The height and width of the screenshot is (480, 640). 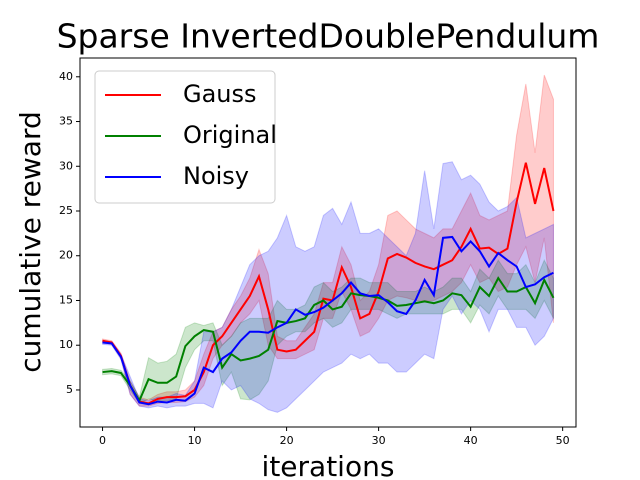 I want to click on chart-title: Sparse InvertedDoublePendulum, so click(x=328, y=36).